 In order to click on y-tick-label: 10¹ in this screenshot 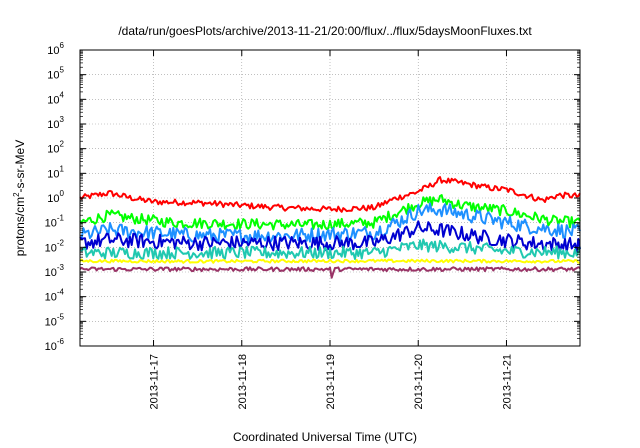, I will do `click(55, 172)`.